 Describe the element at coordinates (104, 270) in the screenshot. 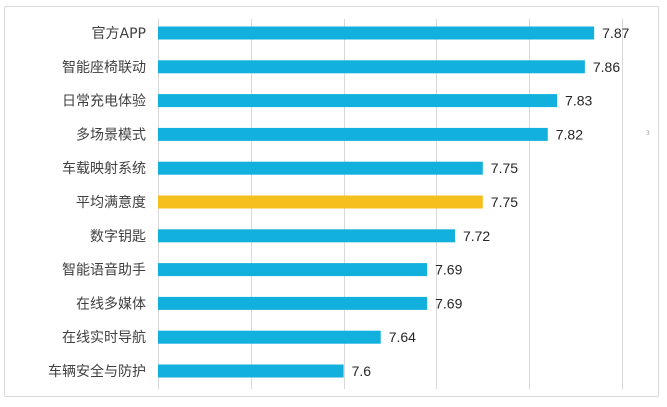

I see `category-label: 智能语音助手` at that location.